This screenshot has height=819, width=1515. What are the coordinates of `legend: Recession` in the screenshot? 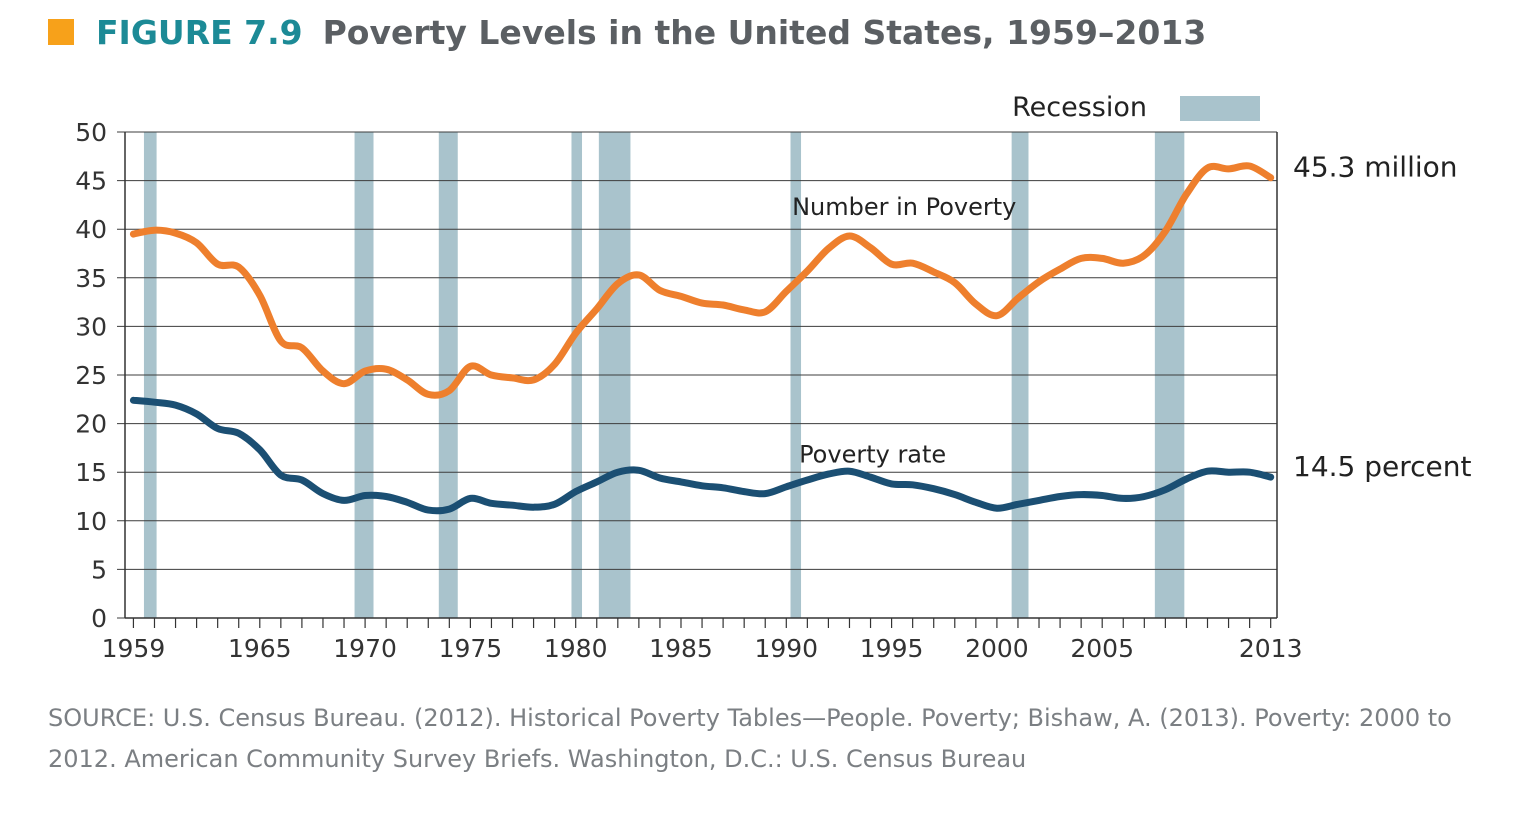 It's located at (1136, 107).